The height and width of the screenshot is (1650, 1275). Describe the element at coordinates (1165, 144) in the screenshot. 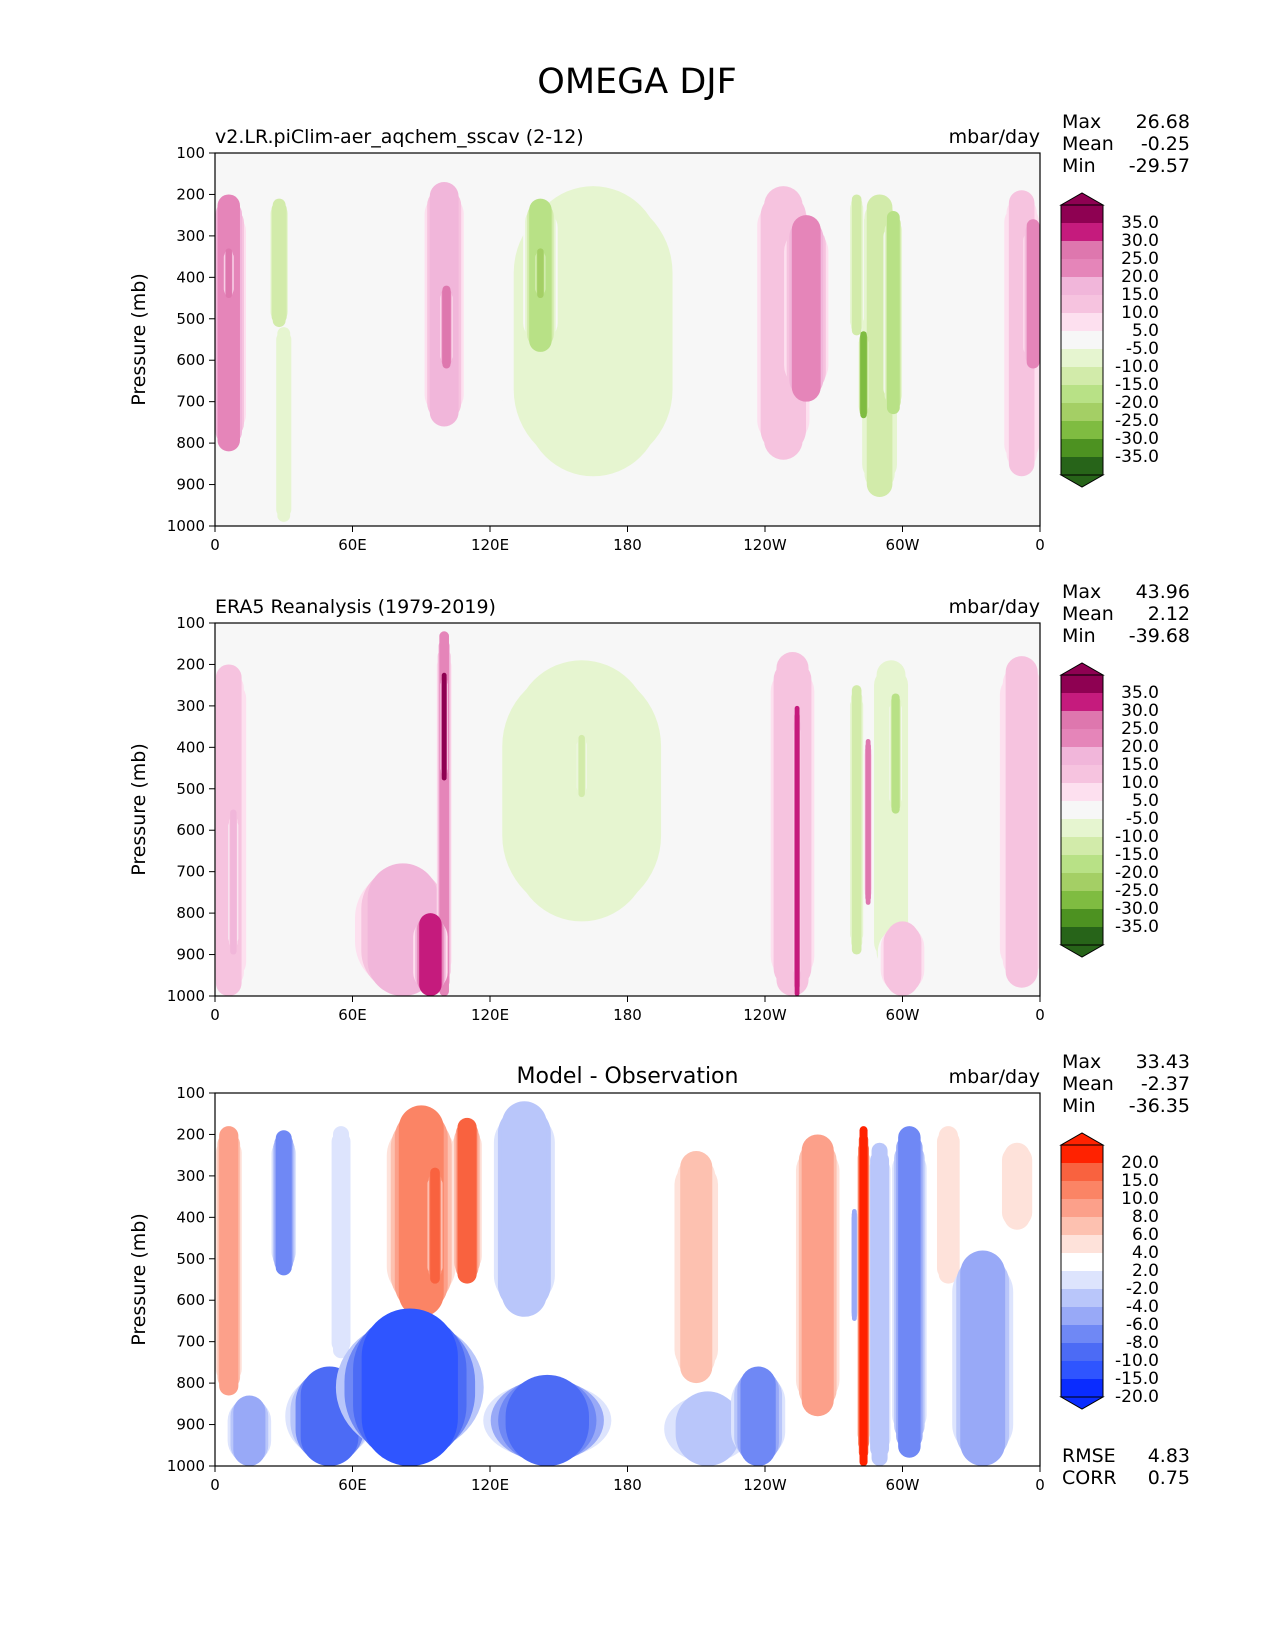

I see `stat-mean-value: -0.25` at that location.